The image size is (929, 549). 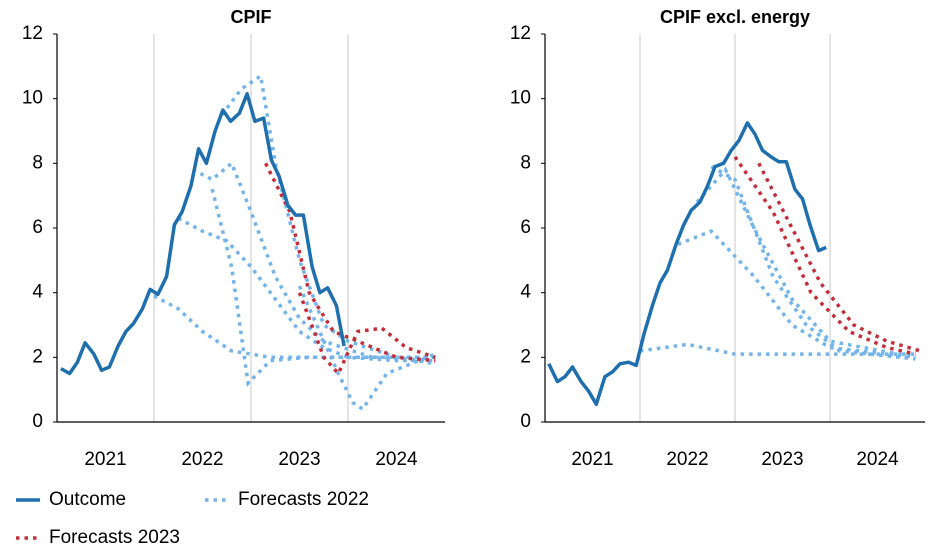 I want to click on legend-label: Forecasts 2022, so click(x=303, y=499).